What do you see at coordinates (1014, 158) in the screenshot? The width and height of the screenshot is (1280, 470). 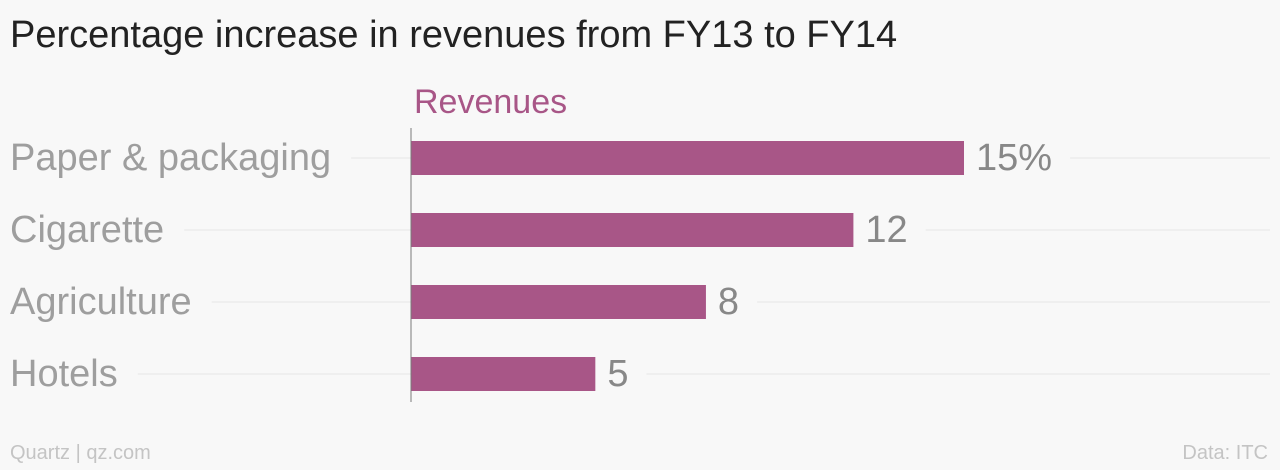 I see `value-label: 15%` at bounding box center [1014, 158].